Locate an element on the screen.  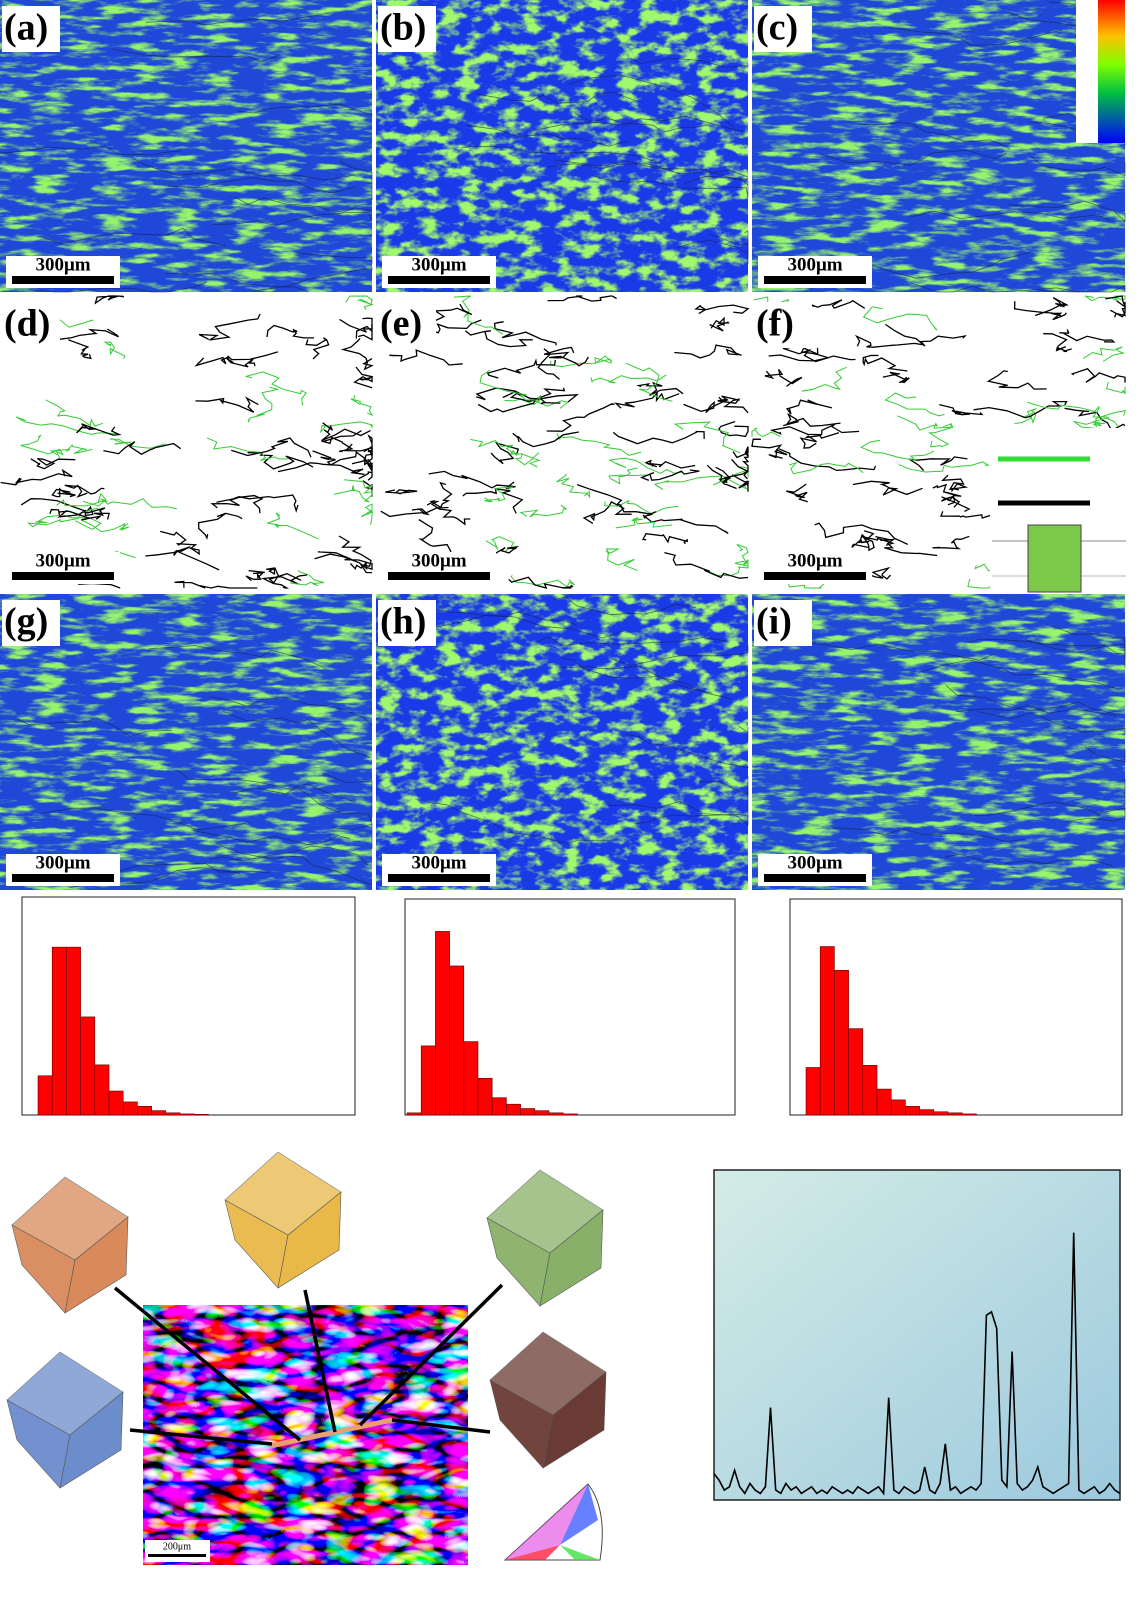
scale-bar-label: 200μm is located at coordinates (177, 1546).